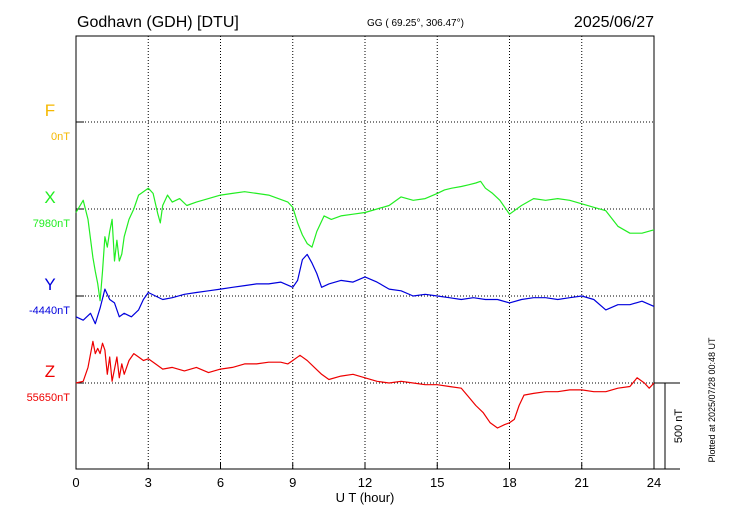  Describe the element at coordinates (654, 482) in the screenshot. I see `x-tick-label-24: 24` at that location.